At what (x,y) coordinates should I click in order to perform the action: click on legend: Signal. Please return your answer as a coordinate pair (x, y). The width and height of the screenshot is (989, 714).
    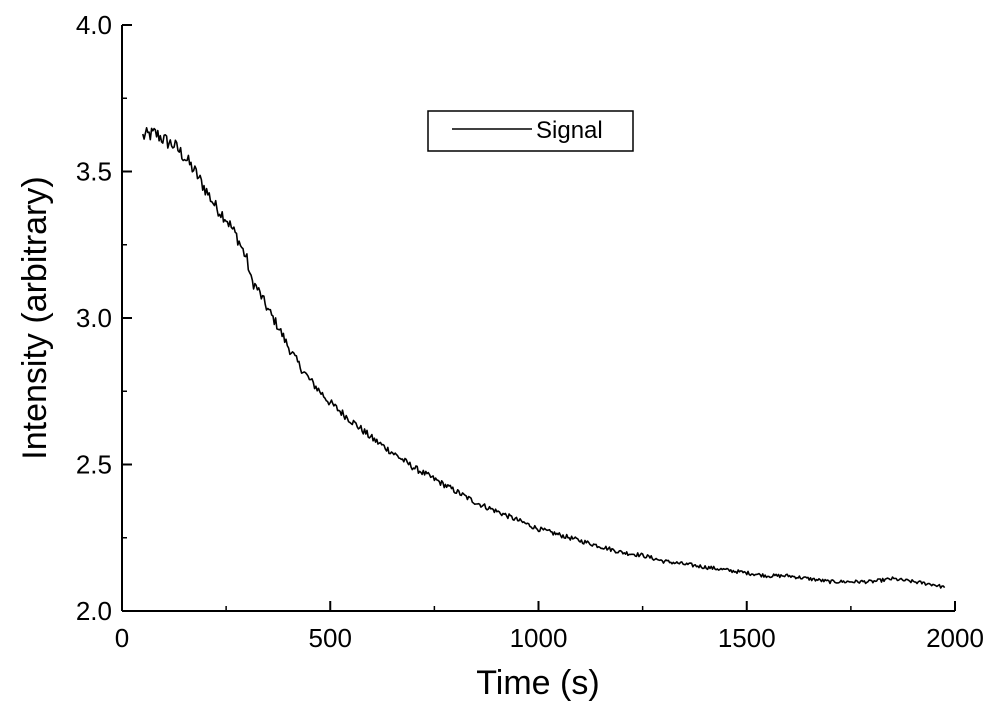
    Looking at the image, I should click on (530, 131).